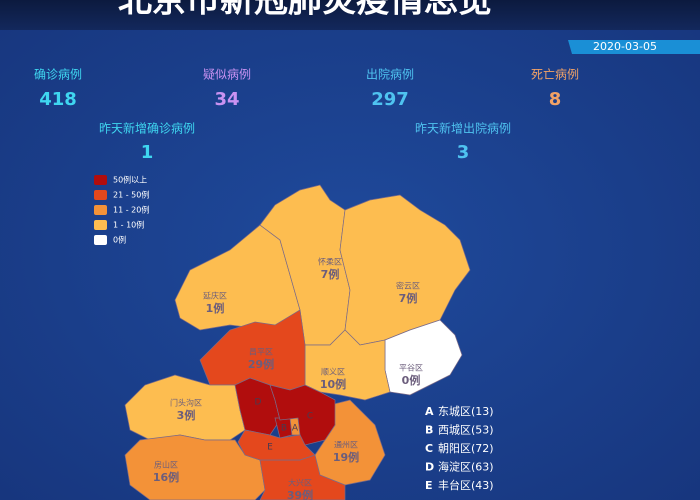 The width and height of the screenshot is (700, 500). What do you see at coordinates (346, 445) in the screenshot?
I see `district-name: 通州区` at bounding box center [346, 445].